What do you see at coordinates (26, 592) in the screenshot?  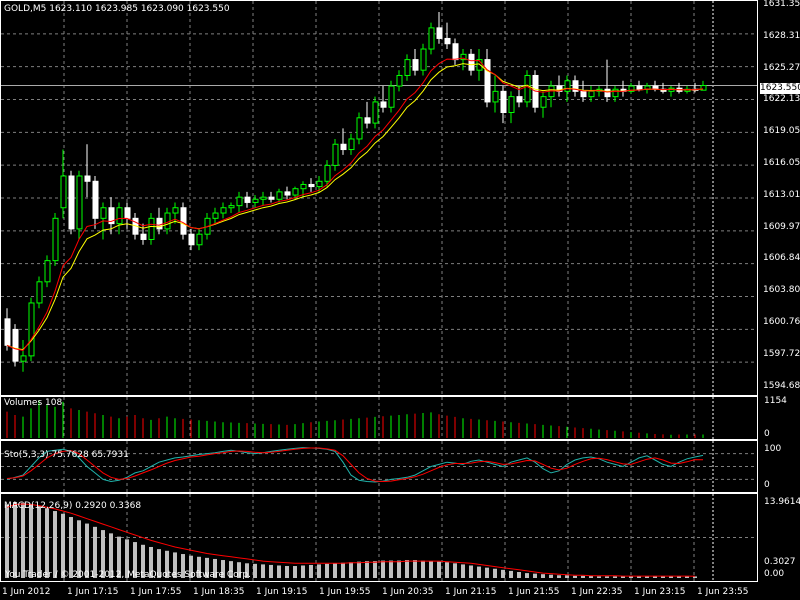 I see `time-axis-label: 1 Jun 2012` at bounding box center [26, 592].